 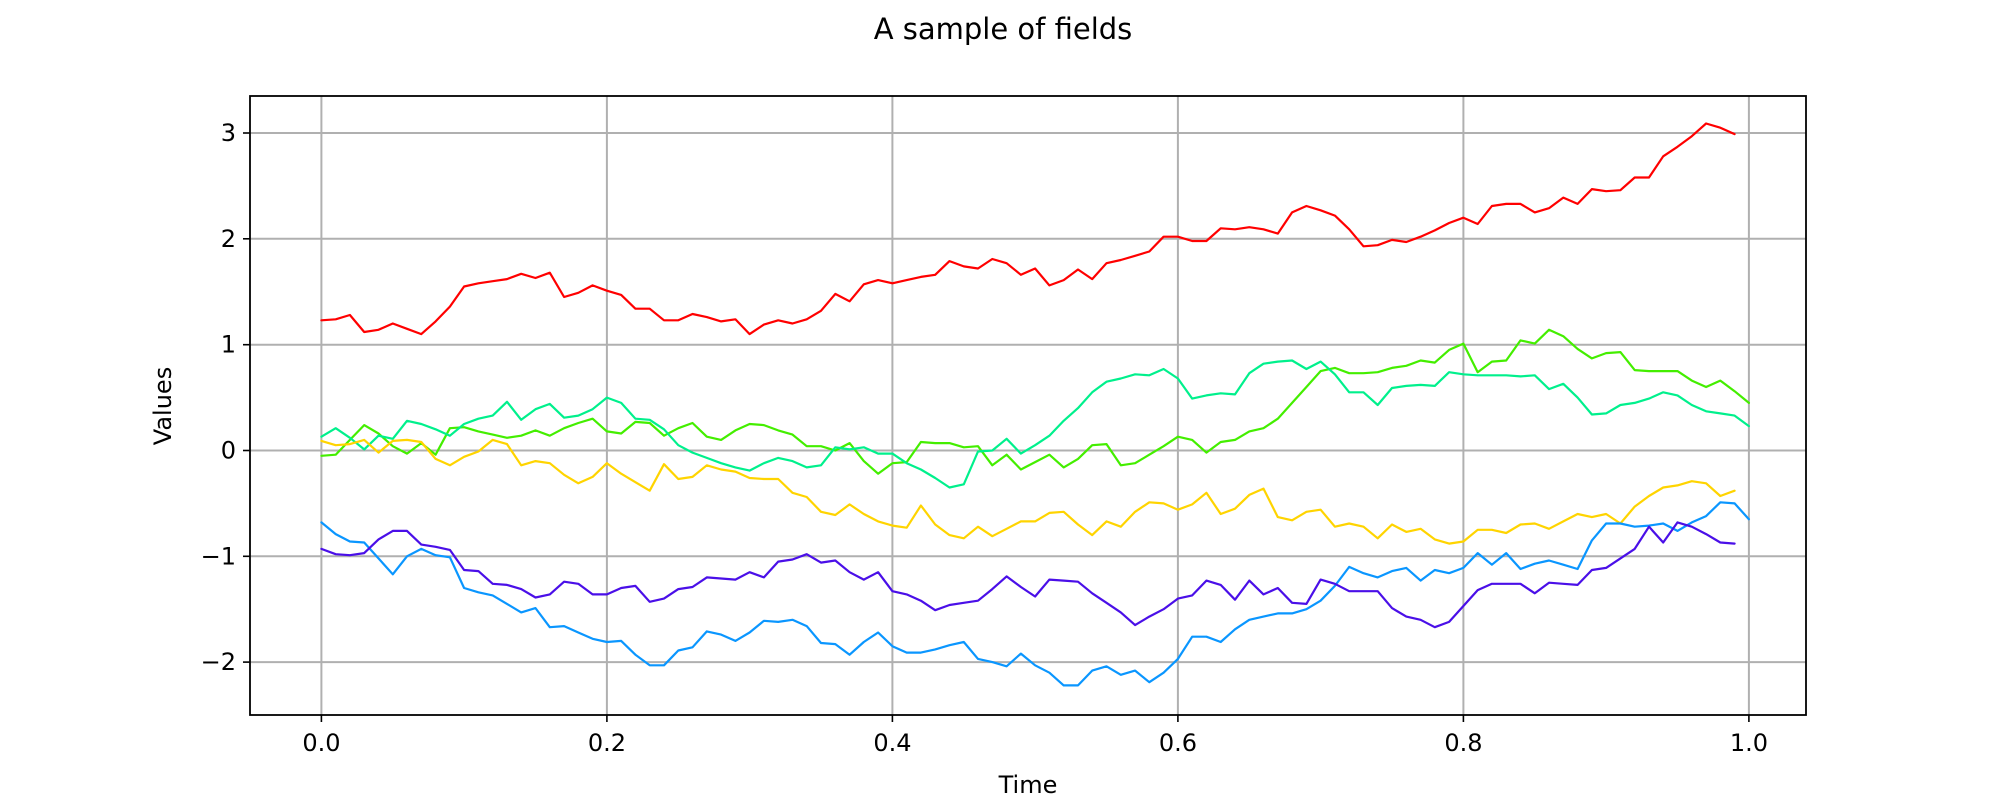 What do you see at coordinates (228, 451) in the screenshot?
I see `y-tick-label: 0` at bounding box center [228, 451].